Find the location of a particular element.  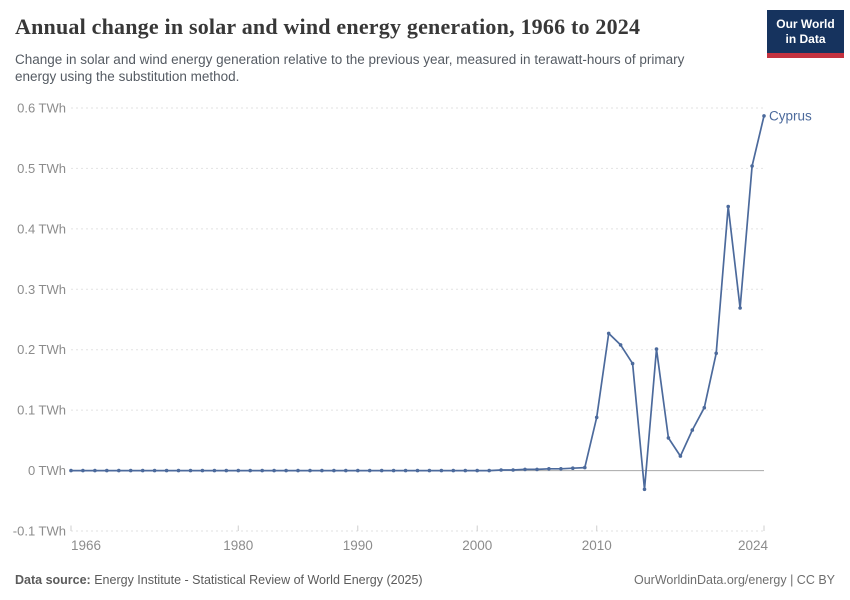

y-axis-tick-label: 0.5 TWh is located at coordinates (41, 168).